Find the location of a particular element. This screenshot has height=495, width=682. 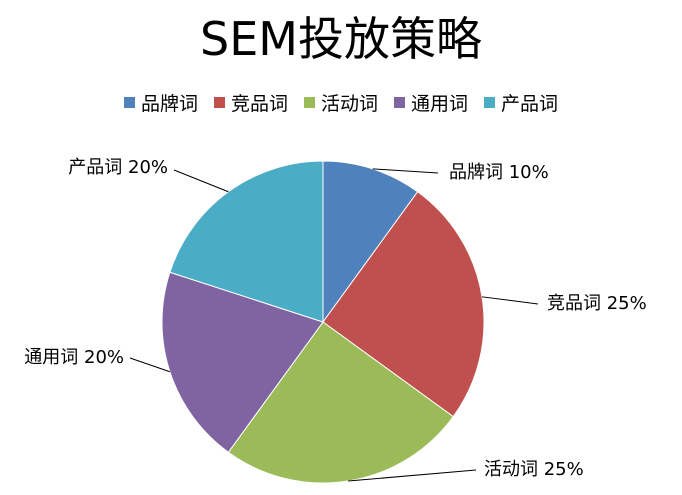

legend-item: 竞品词 is located at coordinates (250, 102).